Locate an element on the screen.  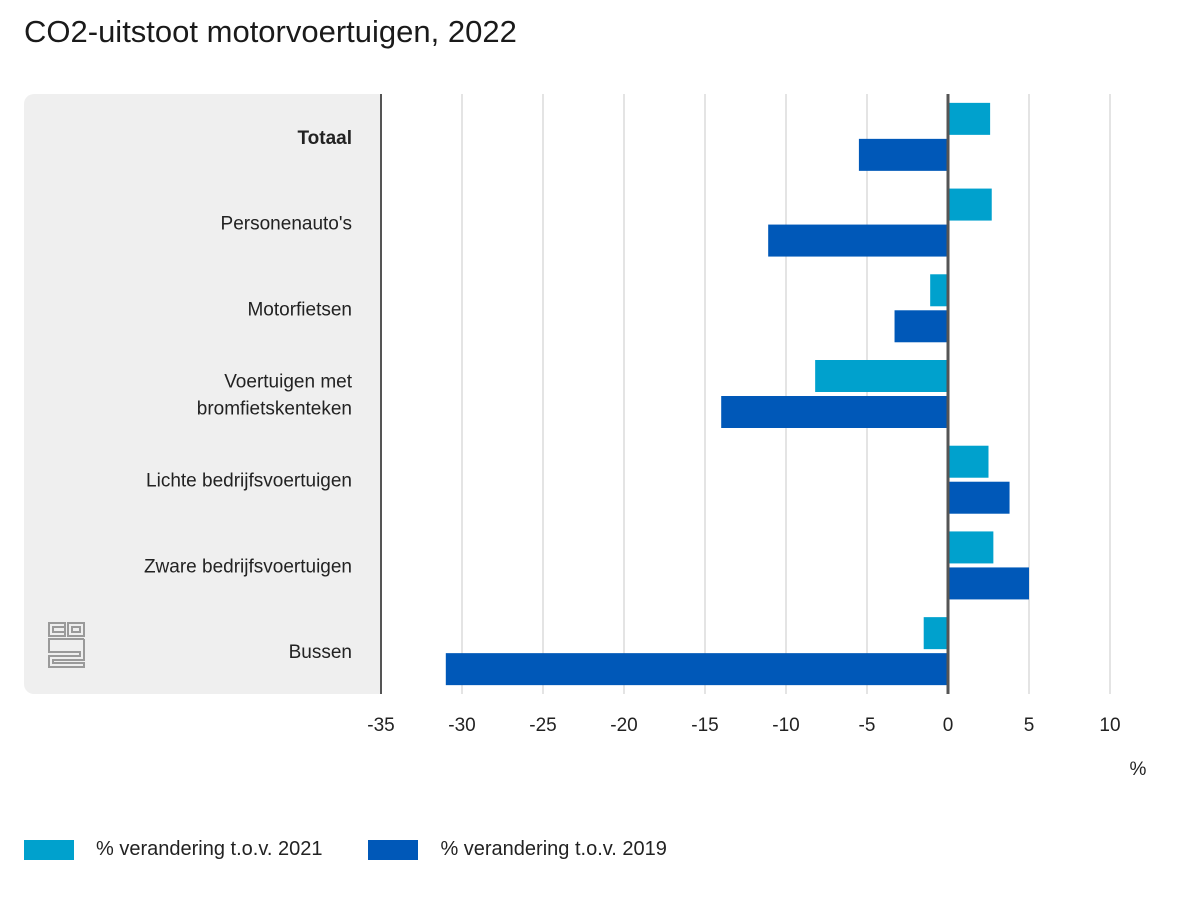
category-label: Zware bedrijfsvoertuigen is located at coordinates (248, 566).